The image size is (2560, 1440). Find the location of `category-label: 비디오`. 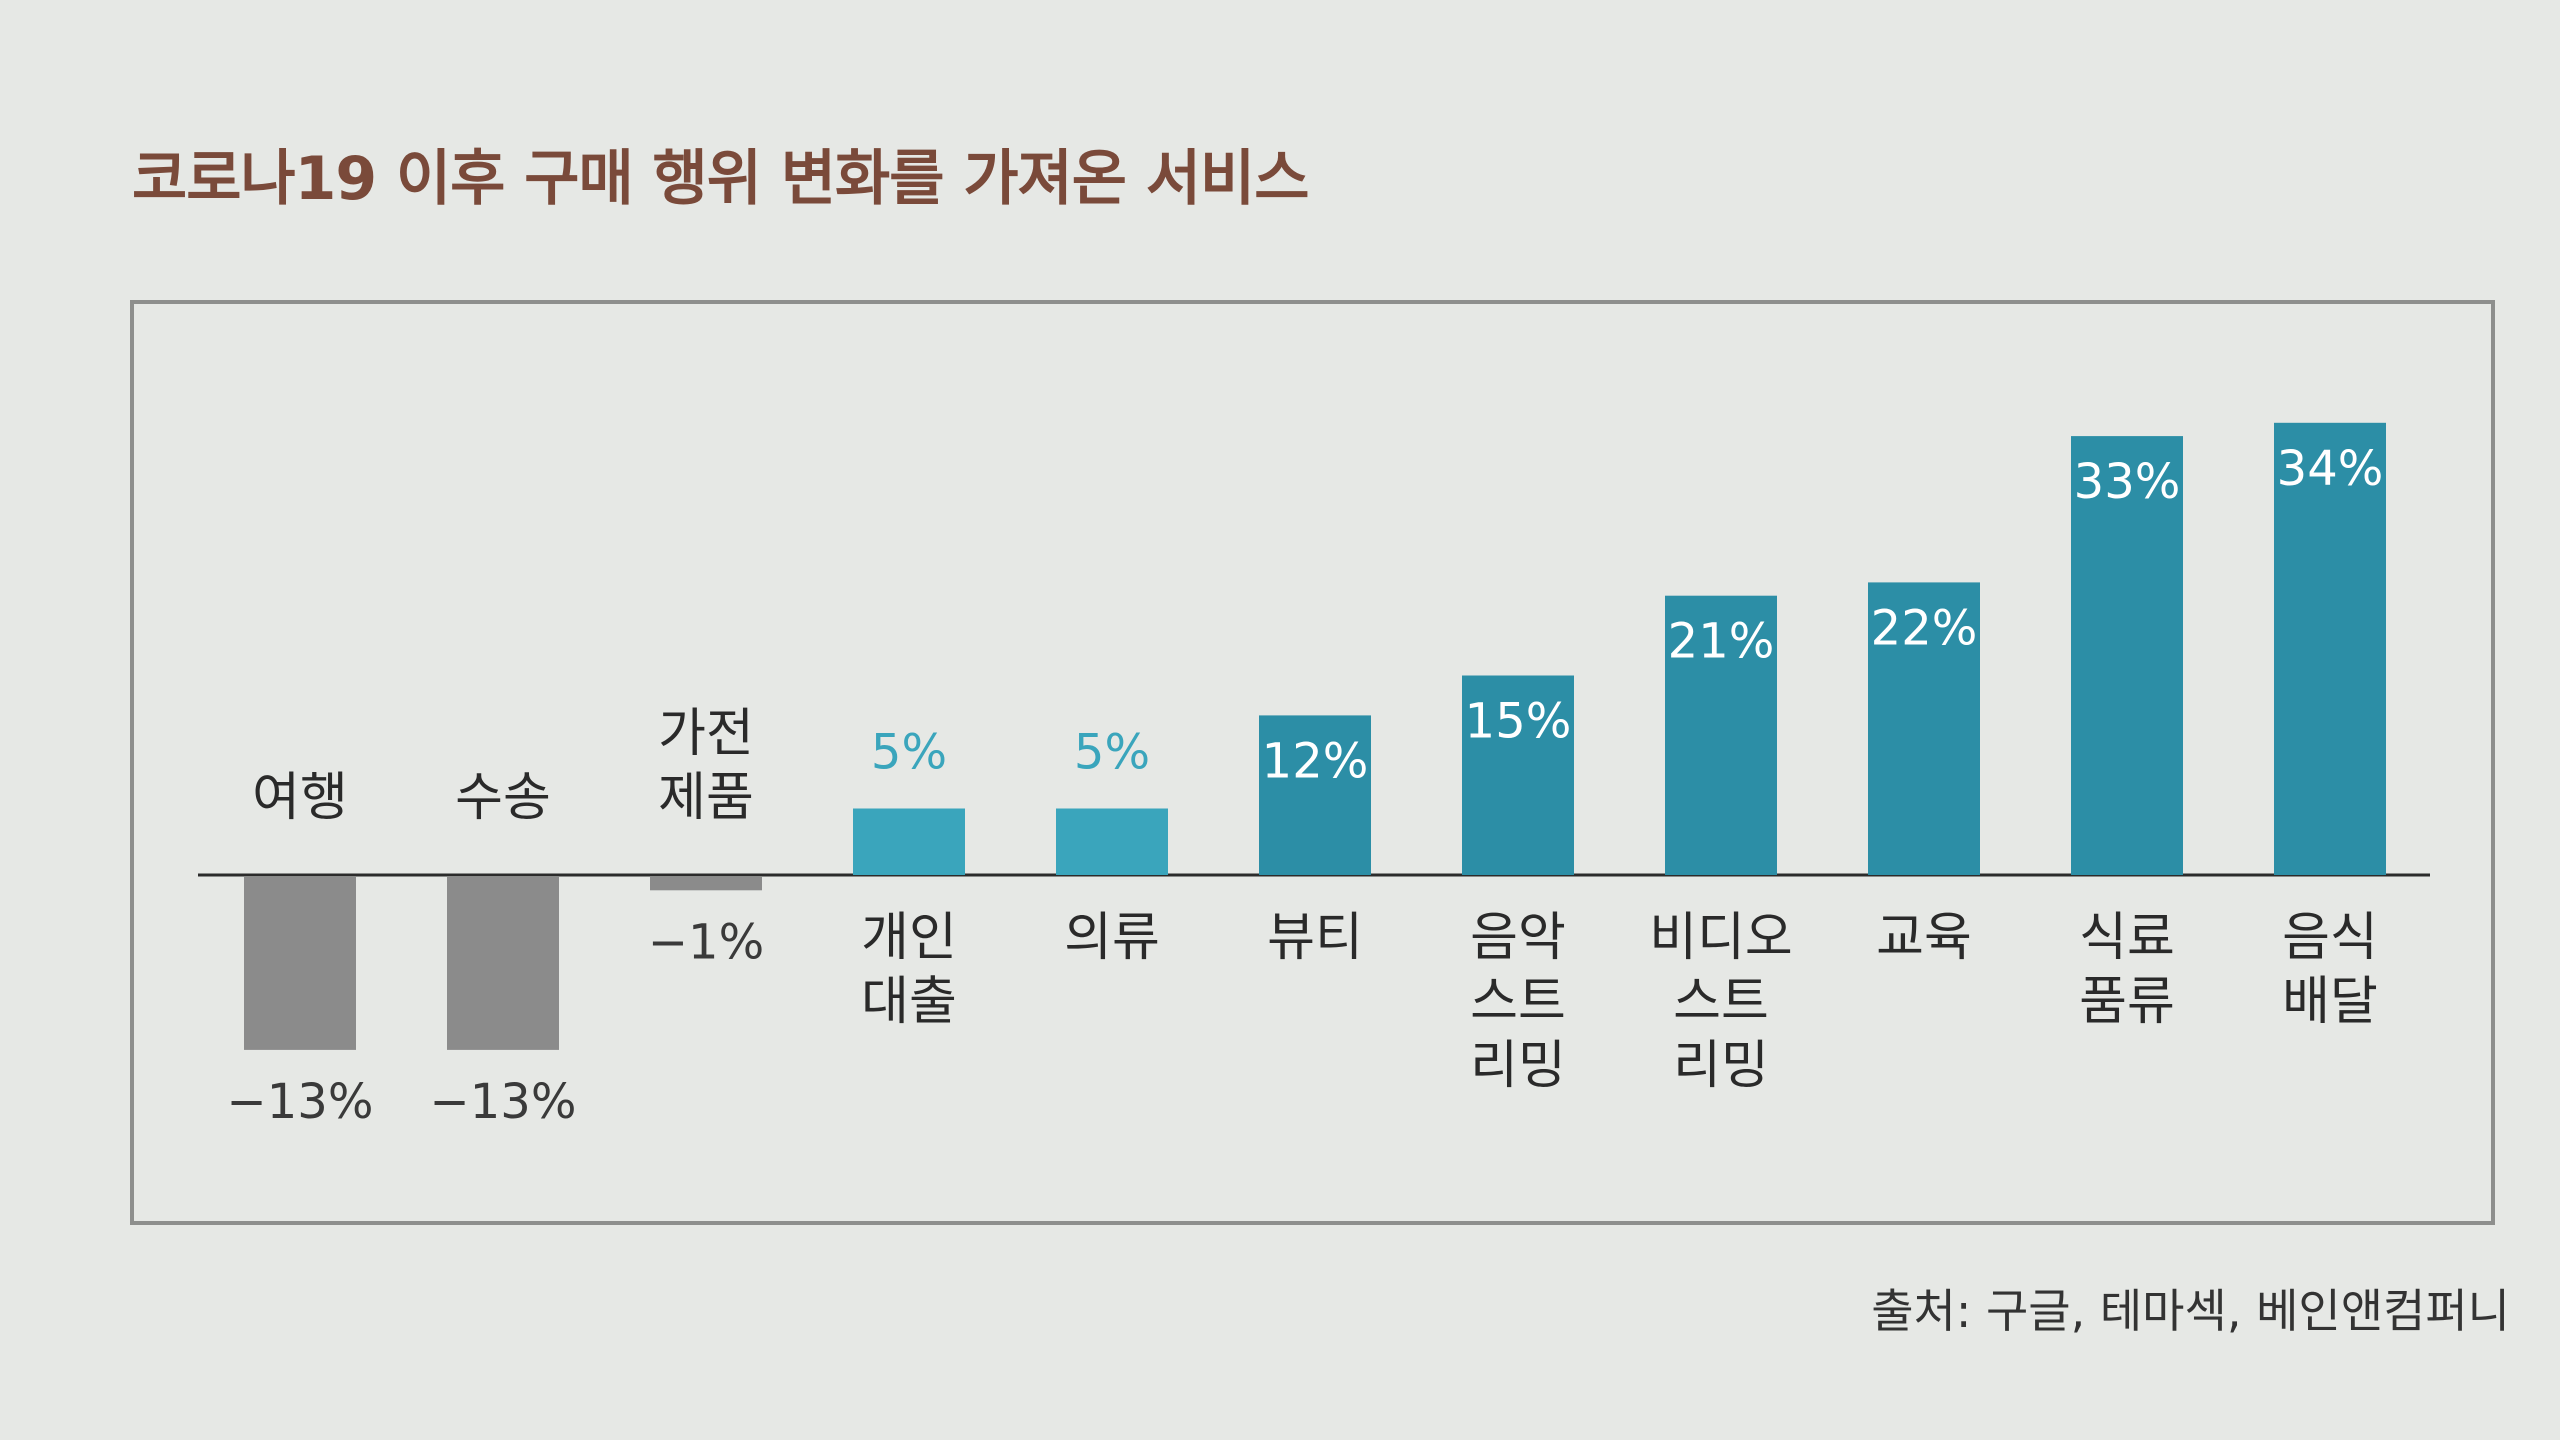

category-label: 비디오 is located at coordinates (1721, 938).